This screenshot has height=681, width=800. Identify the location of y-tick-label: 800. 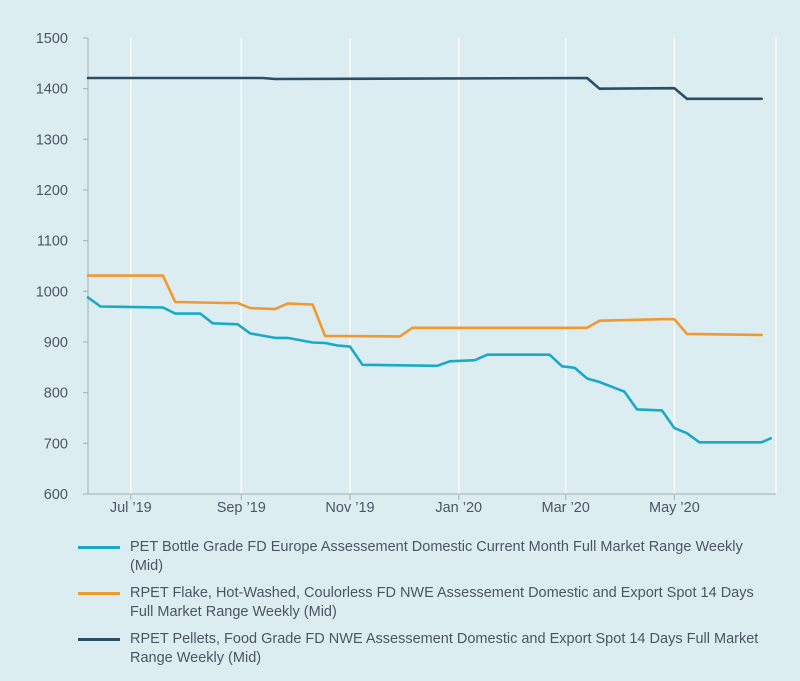
(56, 394).